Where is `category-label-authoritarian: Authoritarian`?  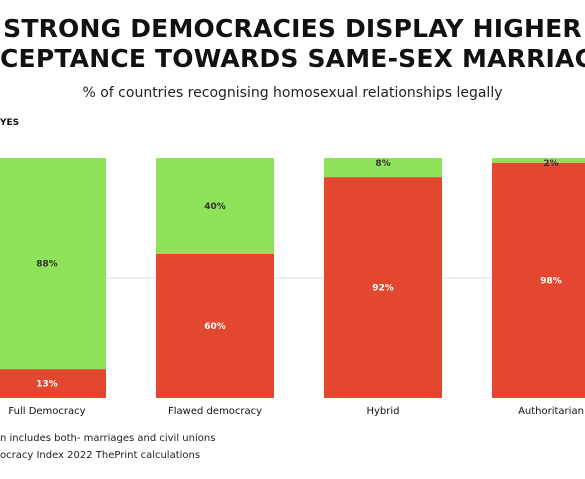
category-label-authoritarian: Authoritarian is located at coordinates (551, 411).